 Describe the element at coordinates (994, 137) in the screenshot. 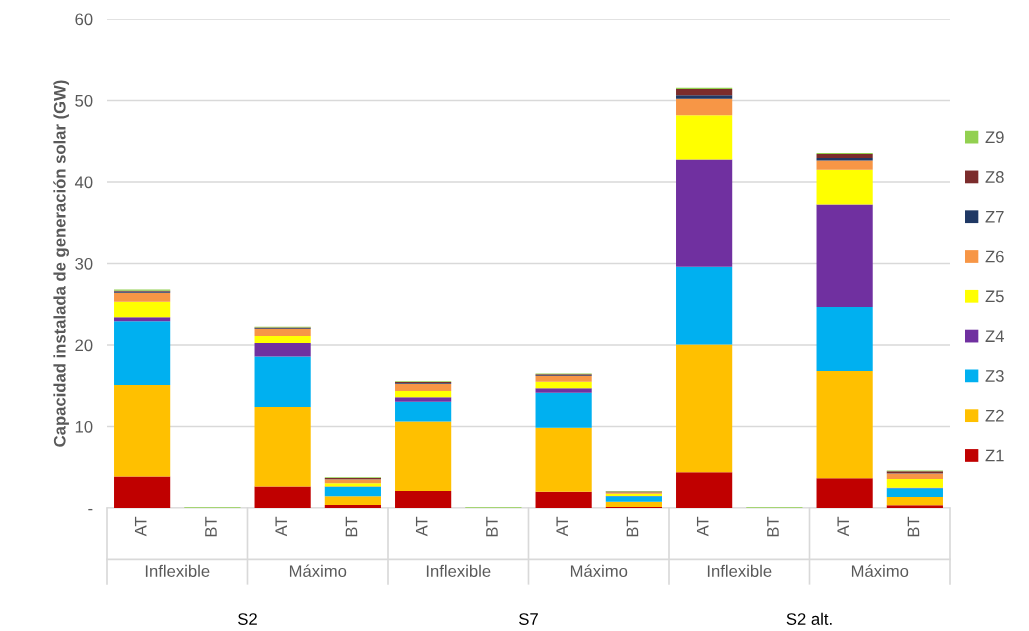

I see `legend-label: Z9` at that location.